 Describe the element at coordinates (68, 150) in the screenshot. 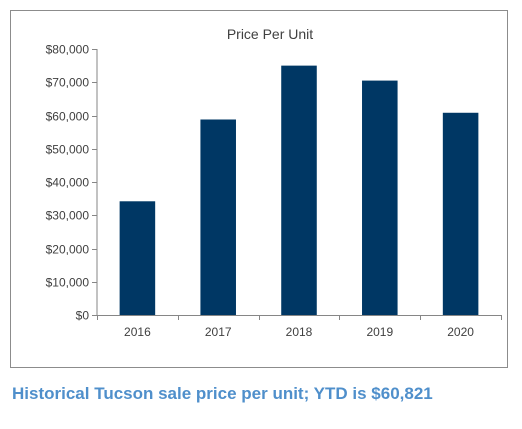

I see `y-tick-label: $50,000` at that location.